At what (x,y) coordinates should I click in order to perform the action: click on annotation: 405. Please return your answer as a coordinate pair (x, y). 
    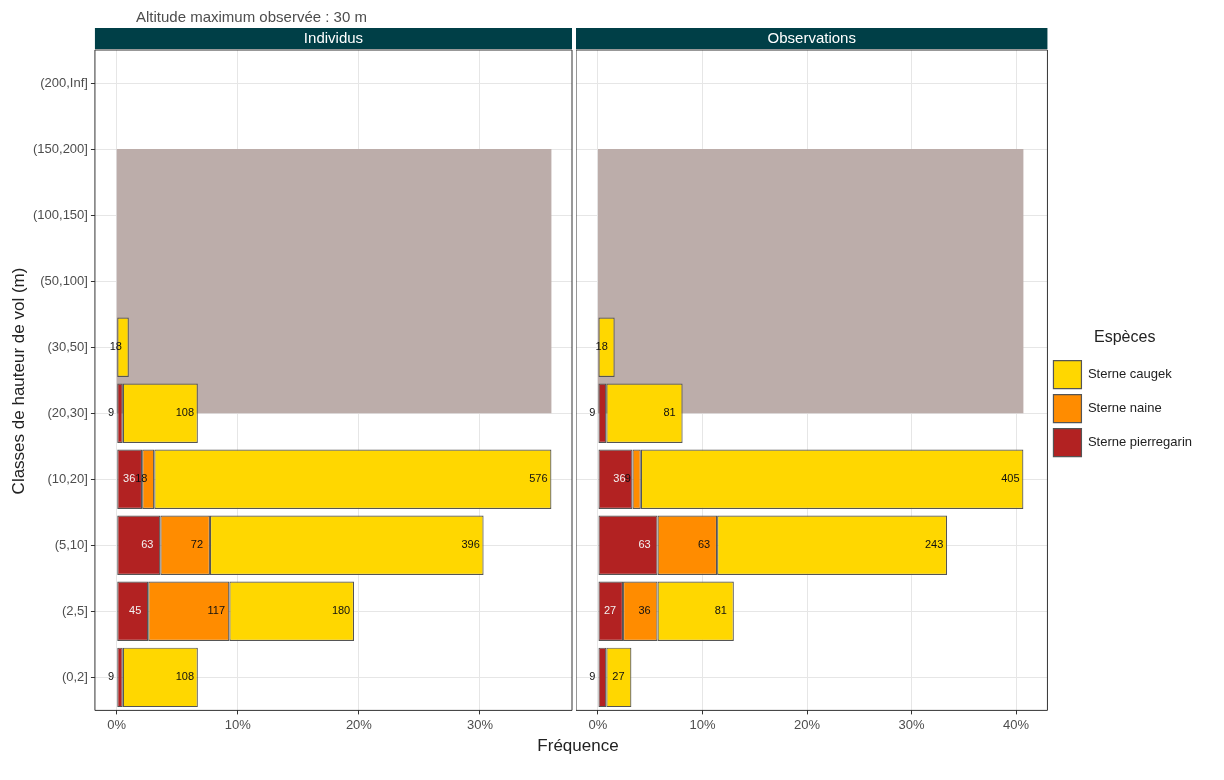
    Looking at the image, I should click on (1010, 478).